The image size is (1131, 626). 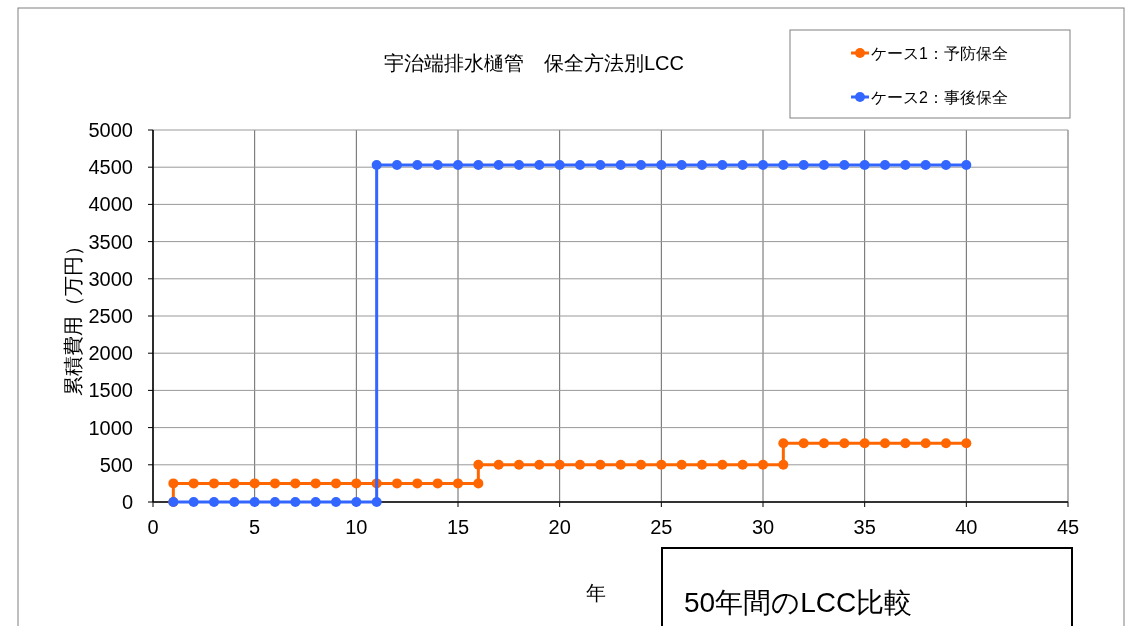 What do you see at coordinates (110, 130) in the screenshot?
I see `y-tick-label: 5000` at bounding box center [110, 130].